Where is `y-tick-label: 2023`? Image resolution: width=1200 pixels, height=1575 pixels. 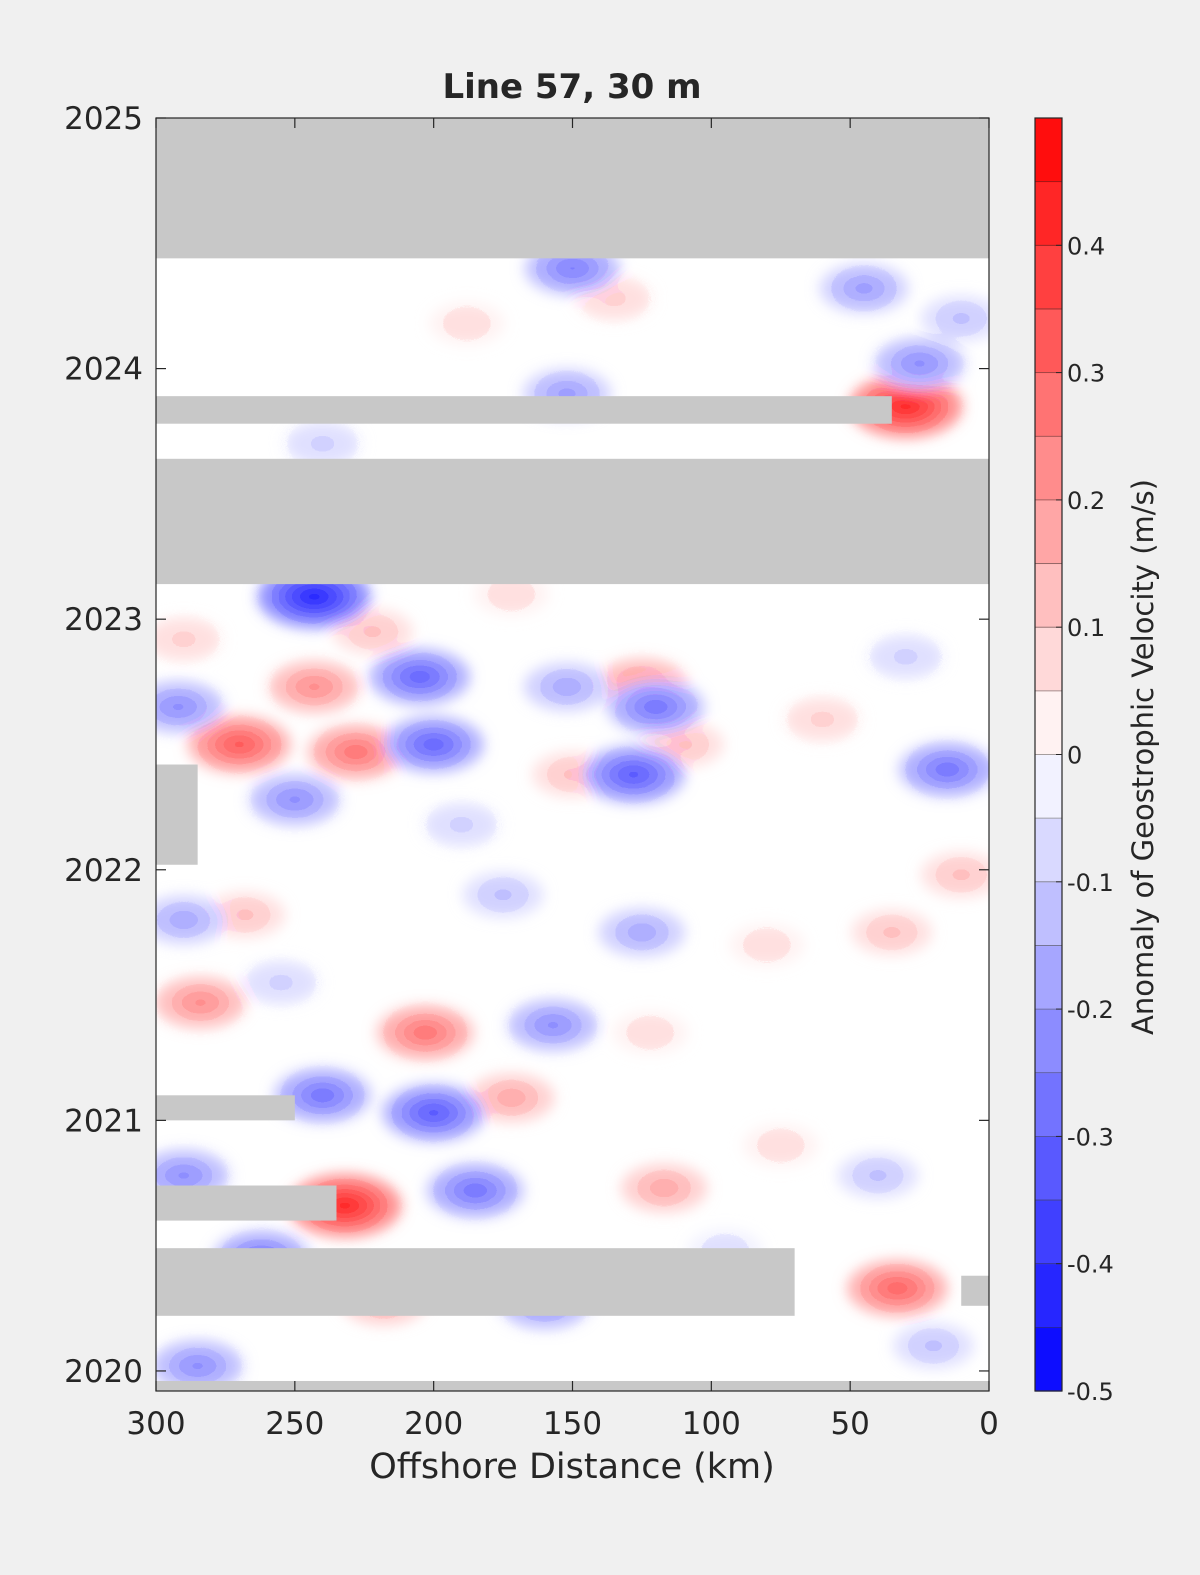 y-tick-label: 2023 is located at coordinates (103, 620).